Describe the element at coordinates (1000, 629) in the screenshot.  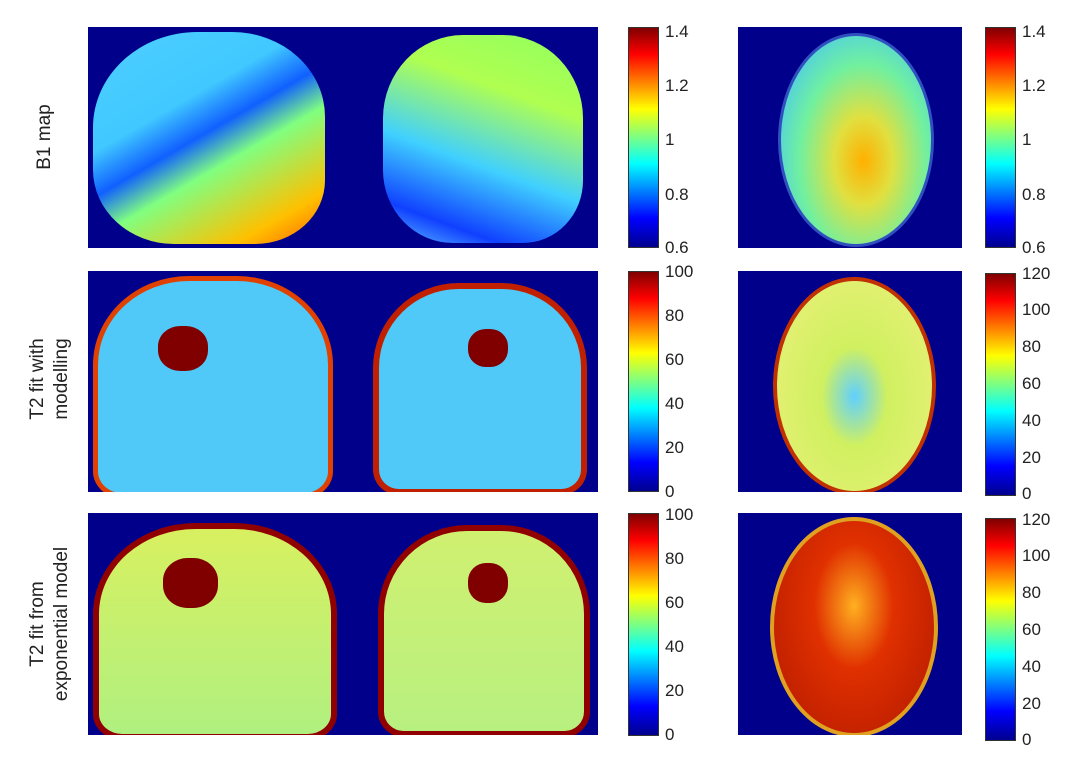
I see `colorbar-row3-right` at that location.